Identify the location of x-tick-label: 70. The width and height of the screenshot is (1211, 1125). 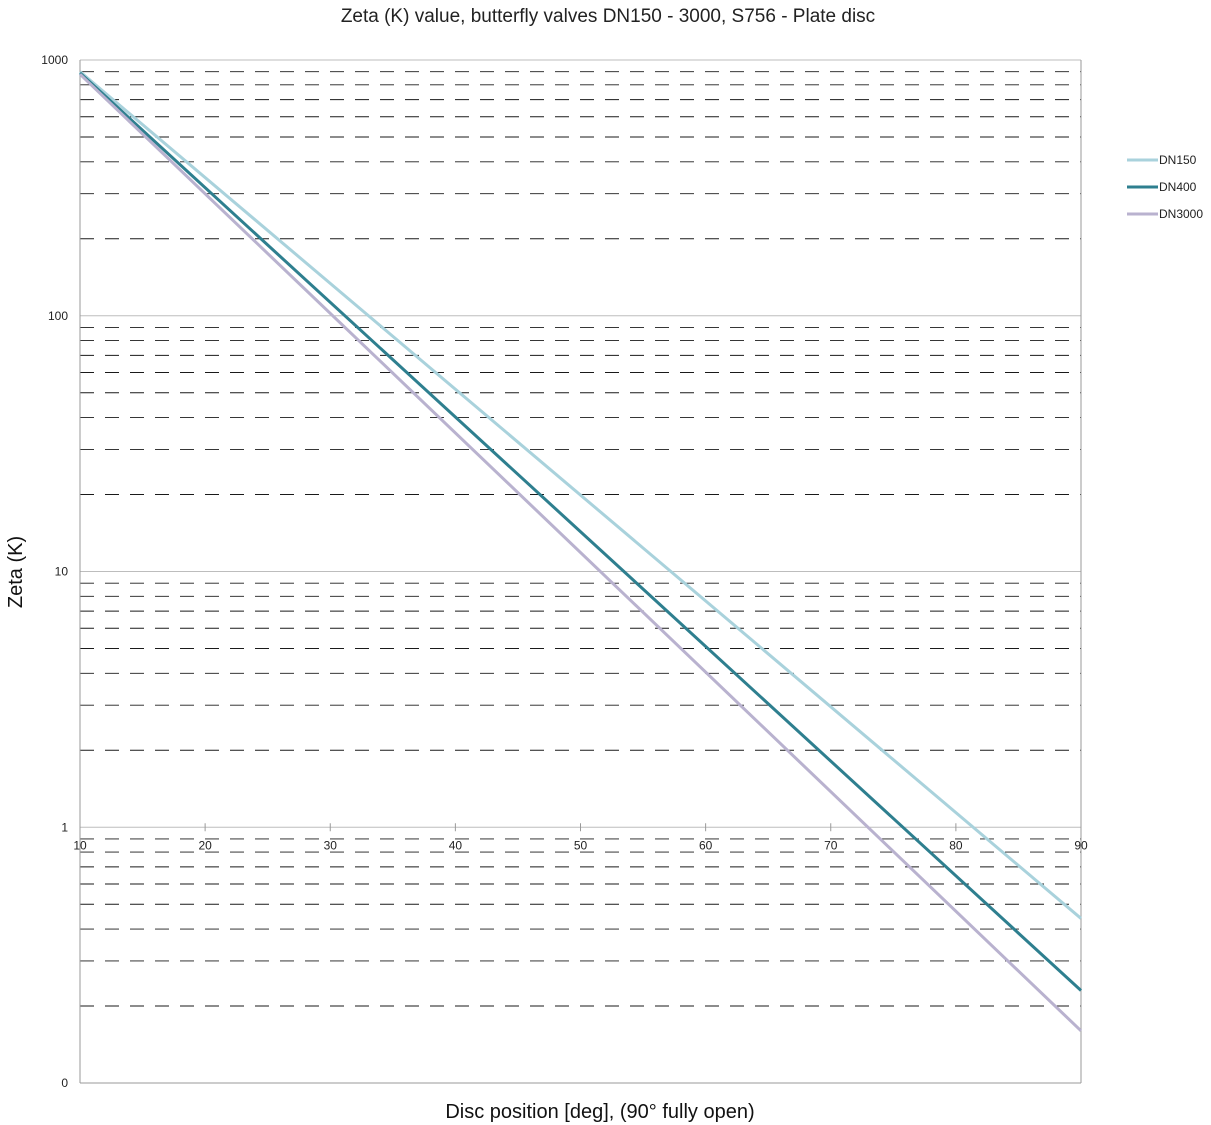
(831, 845).